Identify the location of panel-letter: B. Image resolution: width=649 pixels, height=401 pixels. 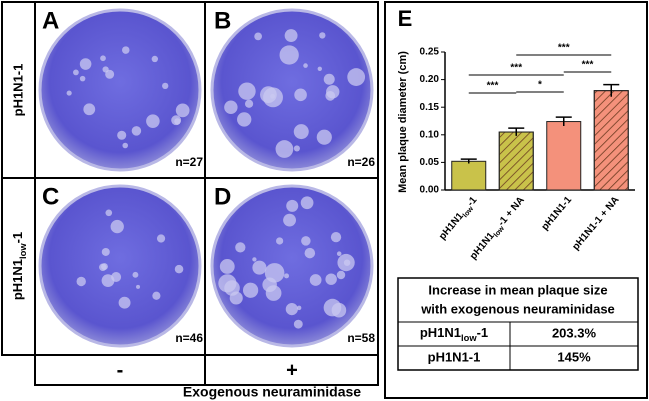
(222, 20).